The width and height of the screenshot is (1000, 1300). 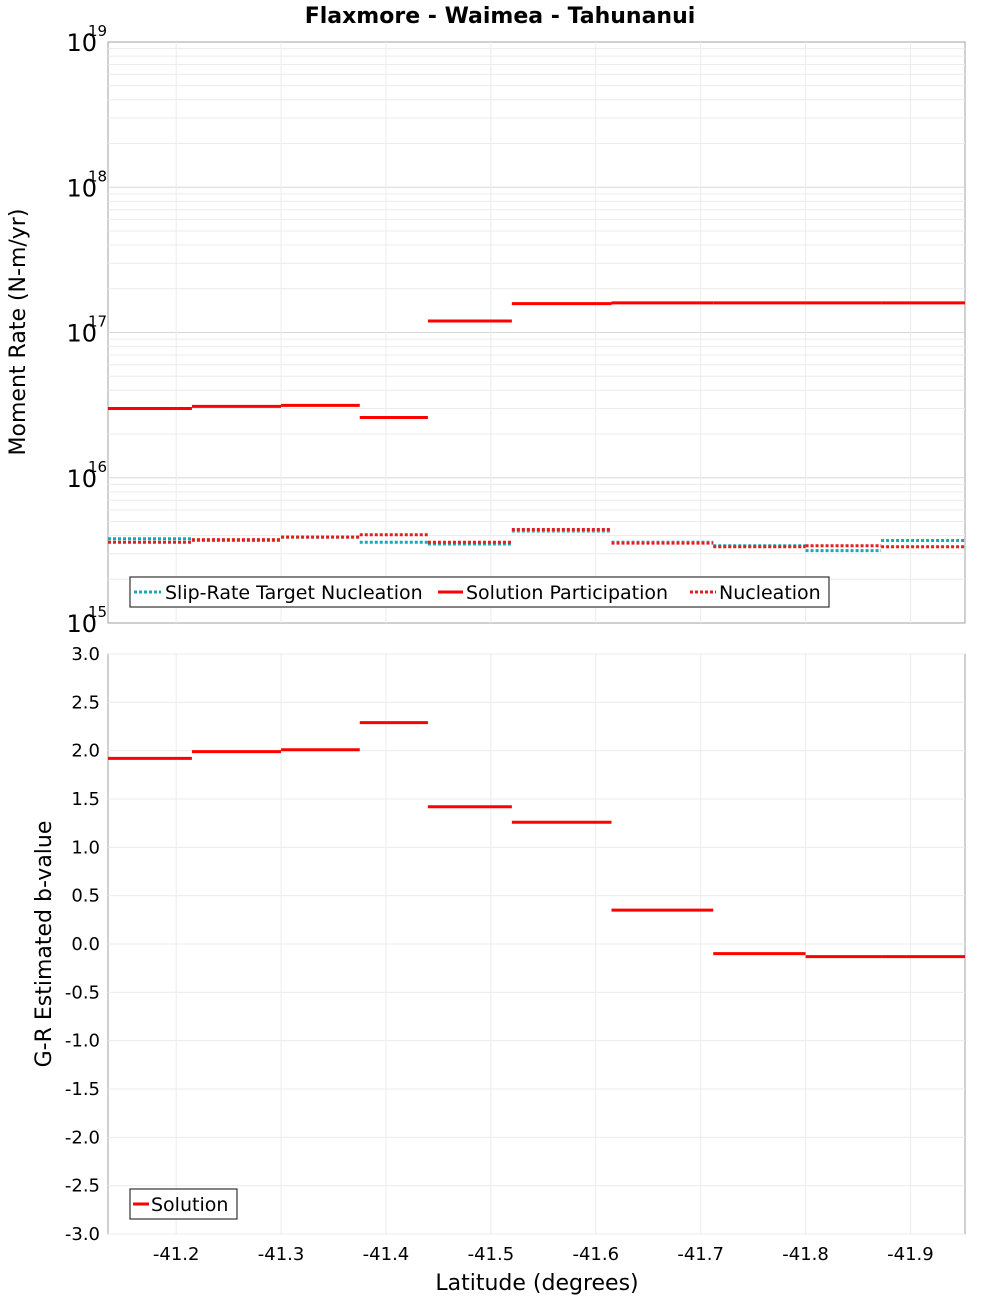 What do you see at coordinates (44, 944) in the screenshot?
I see `bottom-y-axis-label: G-R Estimated b-value` at bounding box center [44, 944].